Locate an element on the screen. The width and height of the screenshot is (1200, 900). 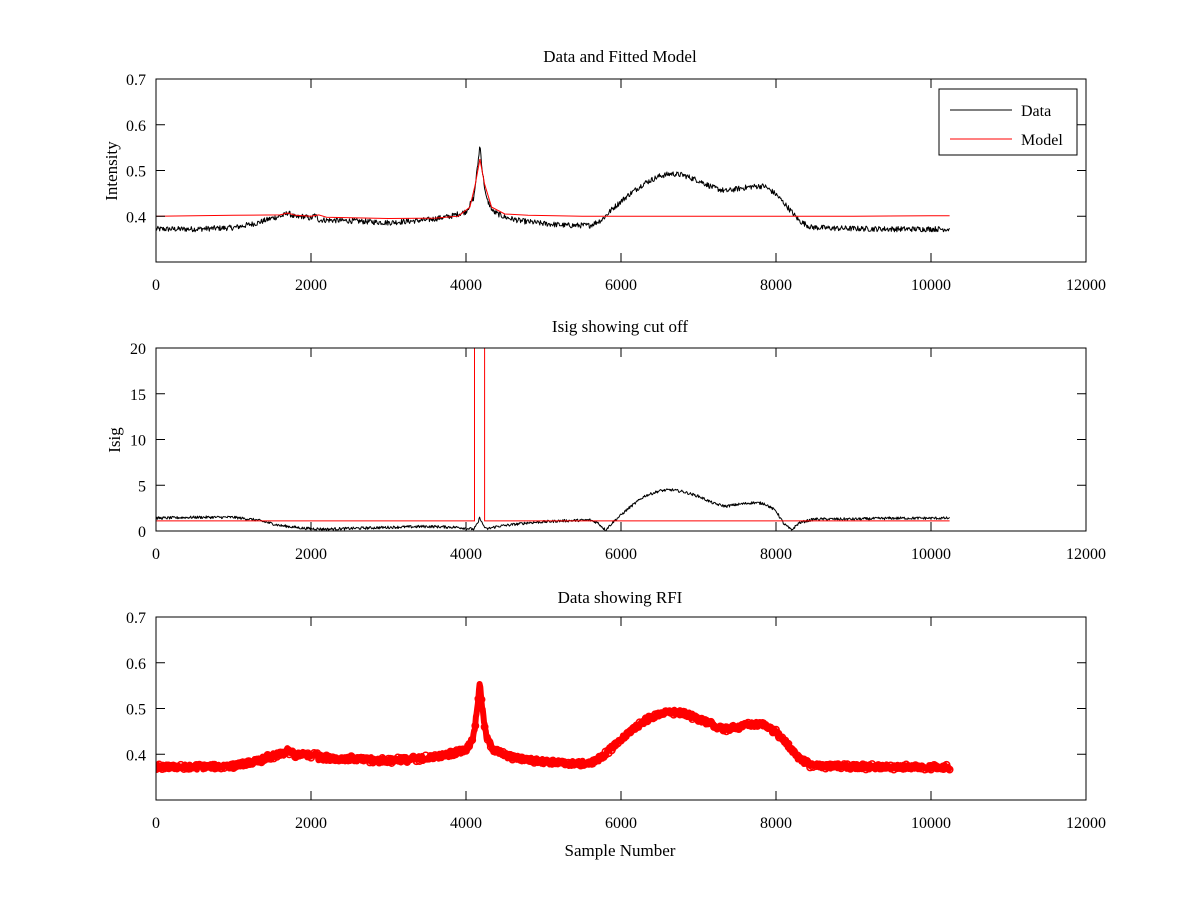
series-model is located at coordinates (553, 189).